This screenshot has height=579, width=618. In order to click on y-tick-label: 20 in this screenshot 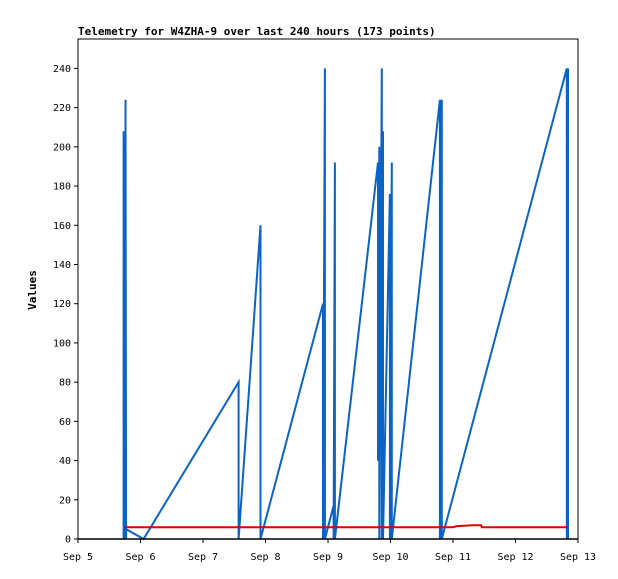, I will do `click(65, 500)`.